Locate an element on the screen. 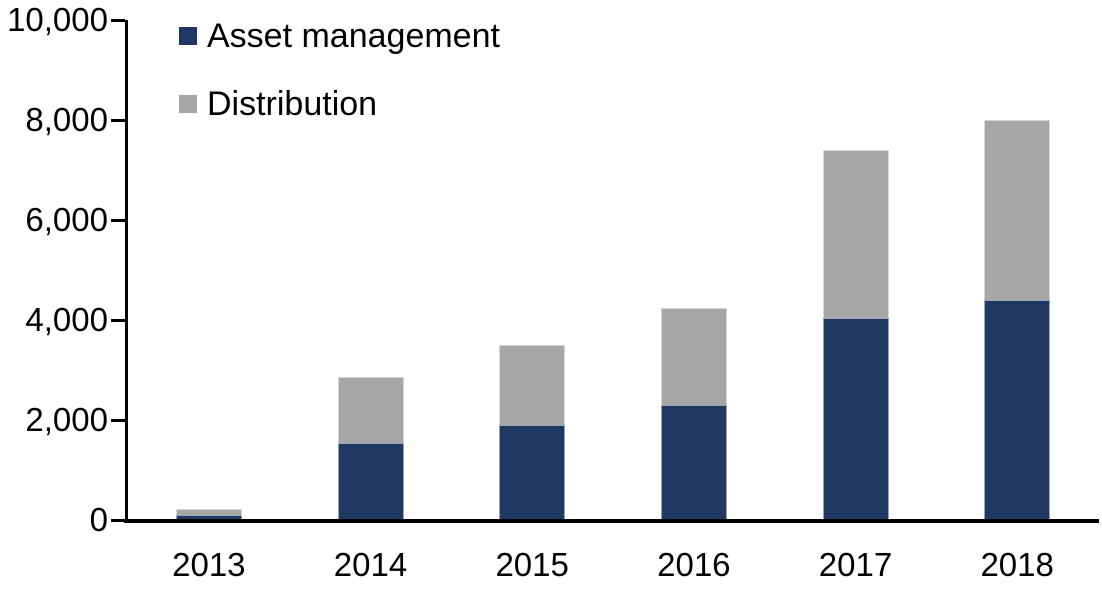 This screenshot has width=1102, height=594. x-axis-category-label: 2016 is located at coordinates (694, 564).